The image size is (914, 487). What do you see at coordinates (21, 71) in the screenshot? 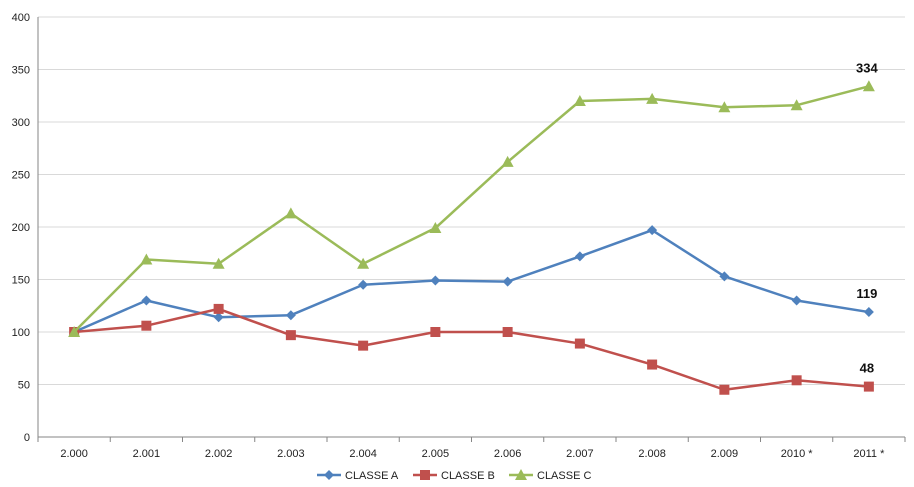
I see `y-tick-label: 350` at bounding box center [21, 71].